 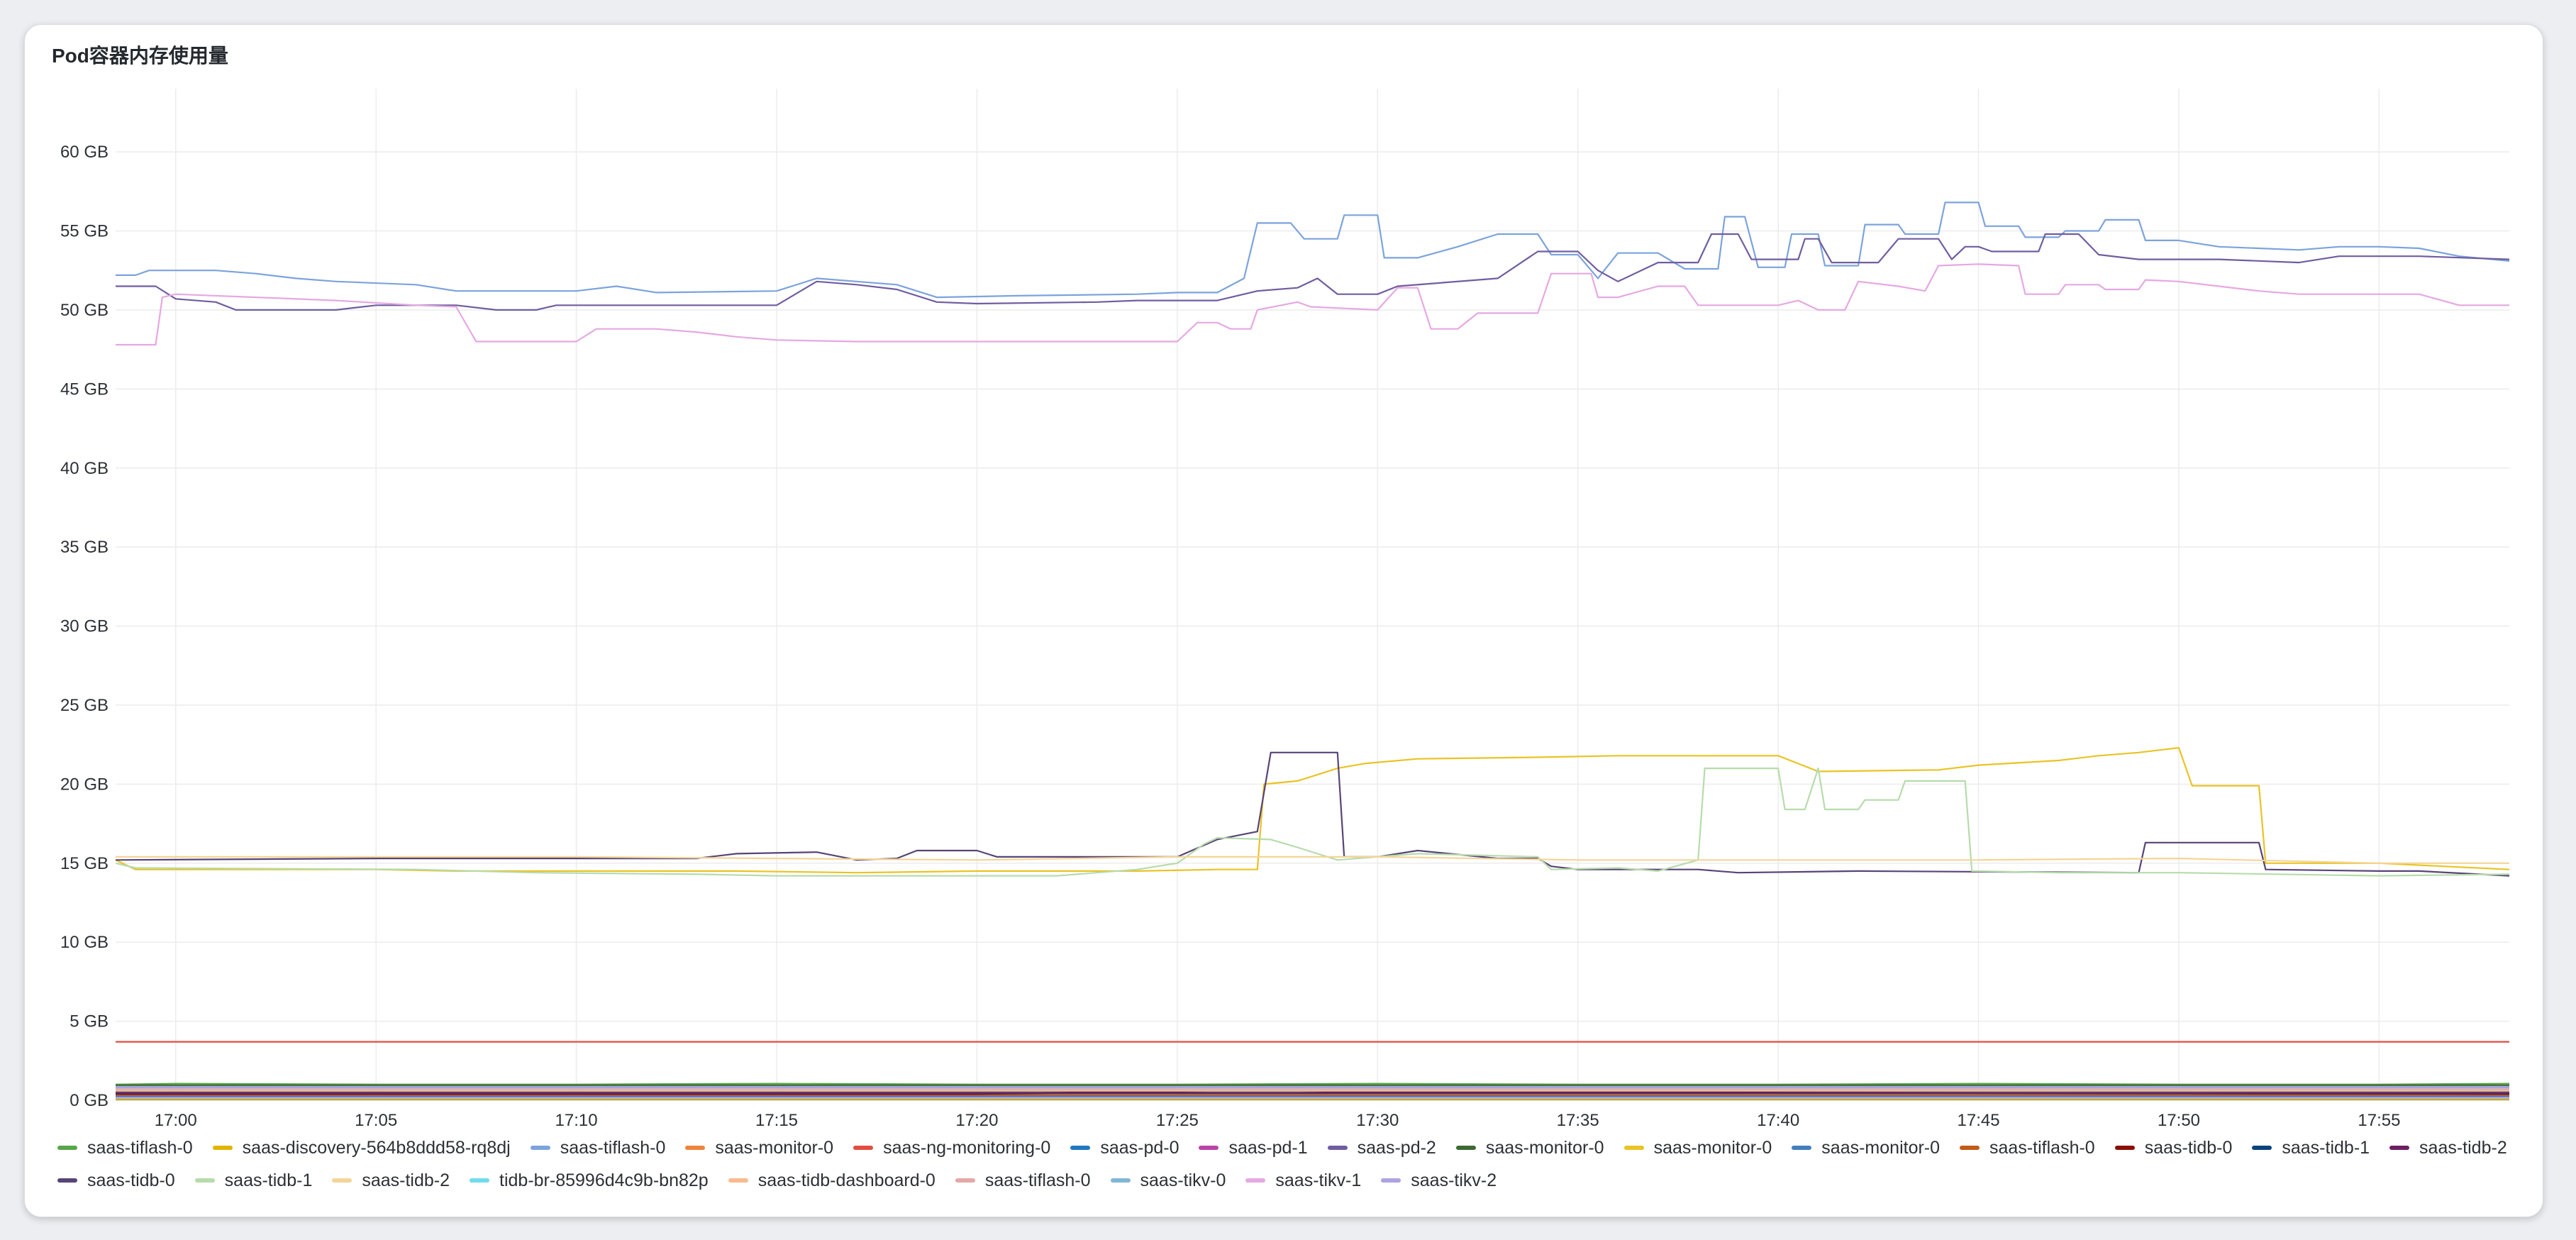 I want to click on x-tick-label: 17:45, so click(x=1979, y=1120).